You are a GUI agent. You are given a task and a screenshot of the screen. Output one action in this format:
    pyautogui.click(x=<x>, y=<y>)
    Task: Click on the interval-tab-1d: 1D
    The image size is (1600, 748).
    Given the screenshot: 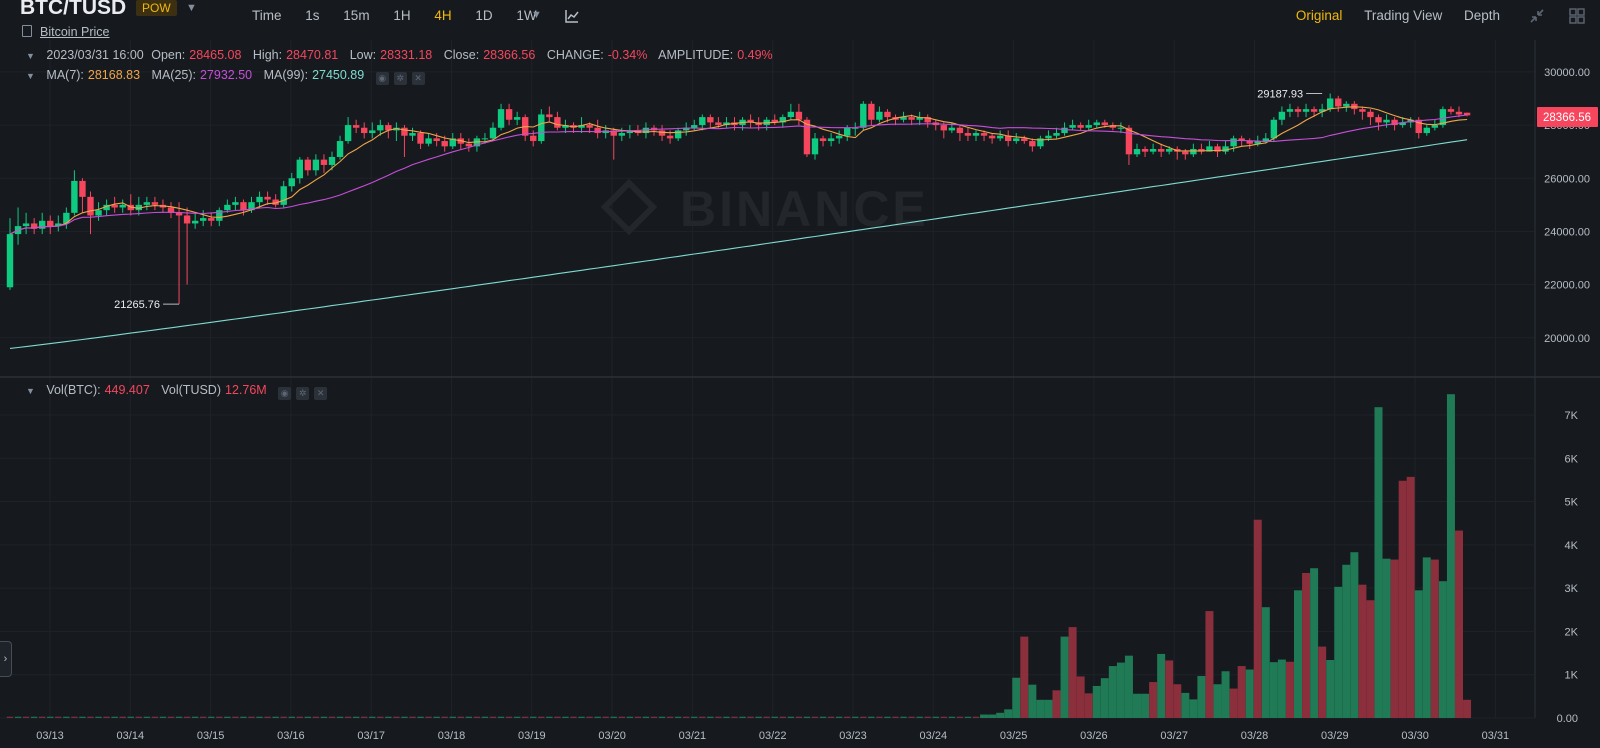 What is the action you would take?
    pyautogui.click(x=484, y=15)
    